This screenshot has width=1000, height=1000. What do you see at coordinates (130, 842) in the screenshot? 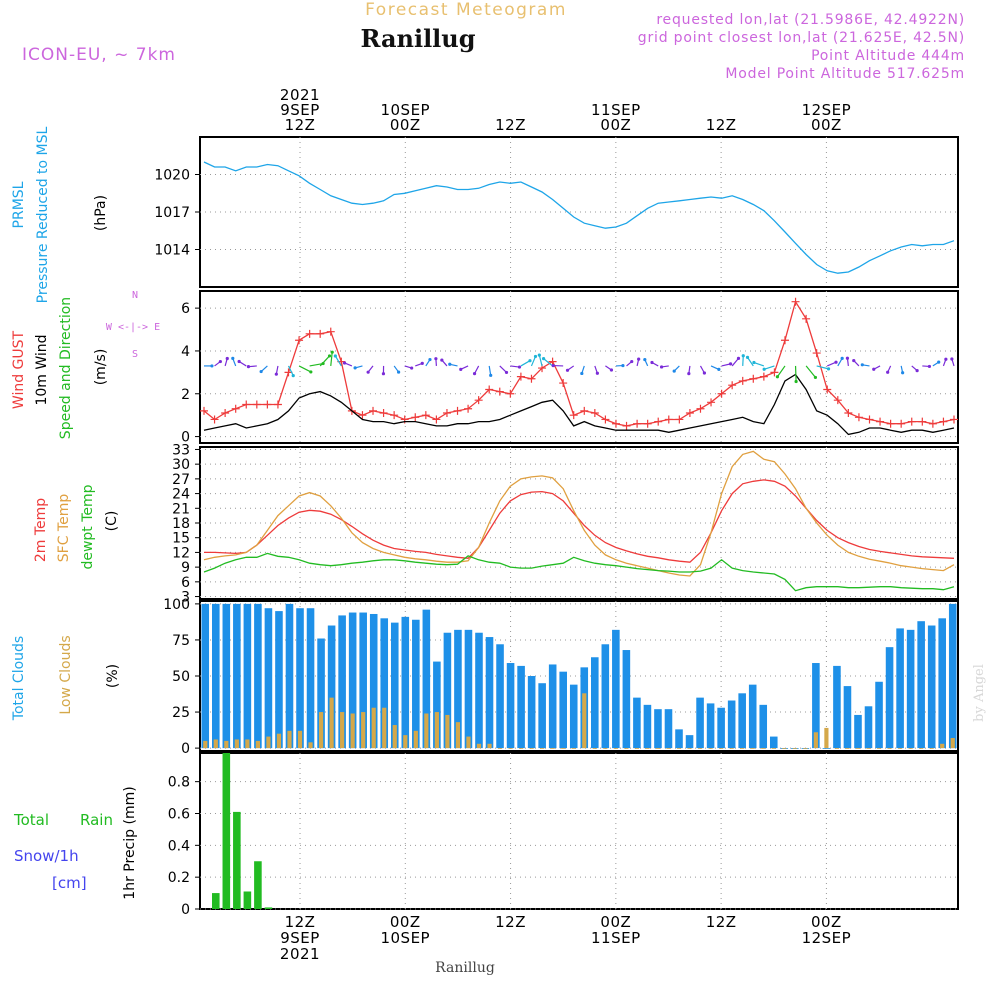
I see `precip-unit: 1hr Precip (mm)` at bounding box center [130, 842].